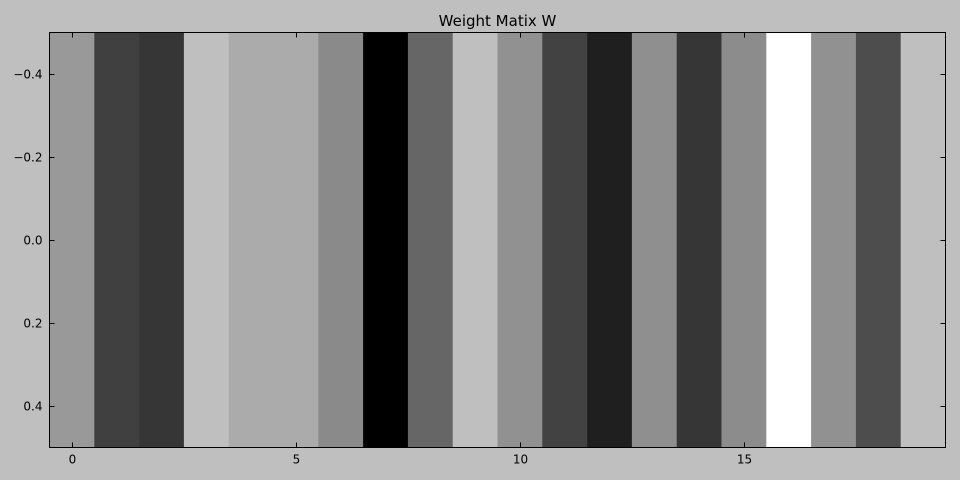  What do you see at coordinates (32, 324) in the screenshot?
I see `y-tick-label: 0.2` at bounding box center [32, 324].